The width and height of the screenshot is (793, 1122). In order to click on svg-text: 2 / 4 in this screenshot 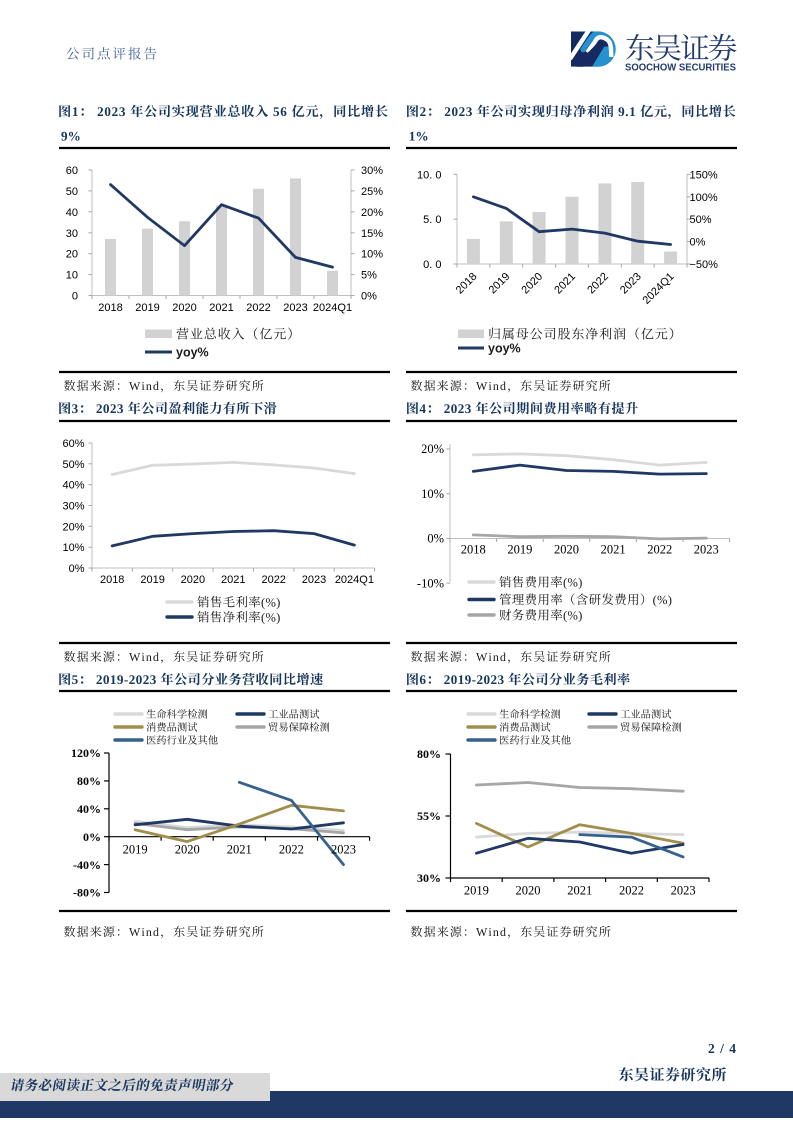, I will do `click(722, 1048)`.